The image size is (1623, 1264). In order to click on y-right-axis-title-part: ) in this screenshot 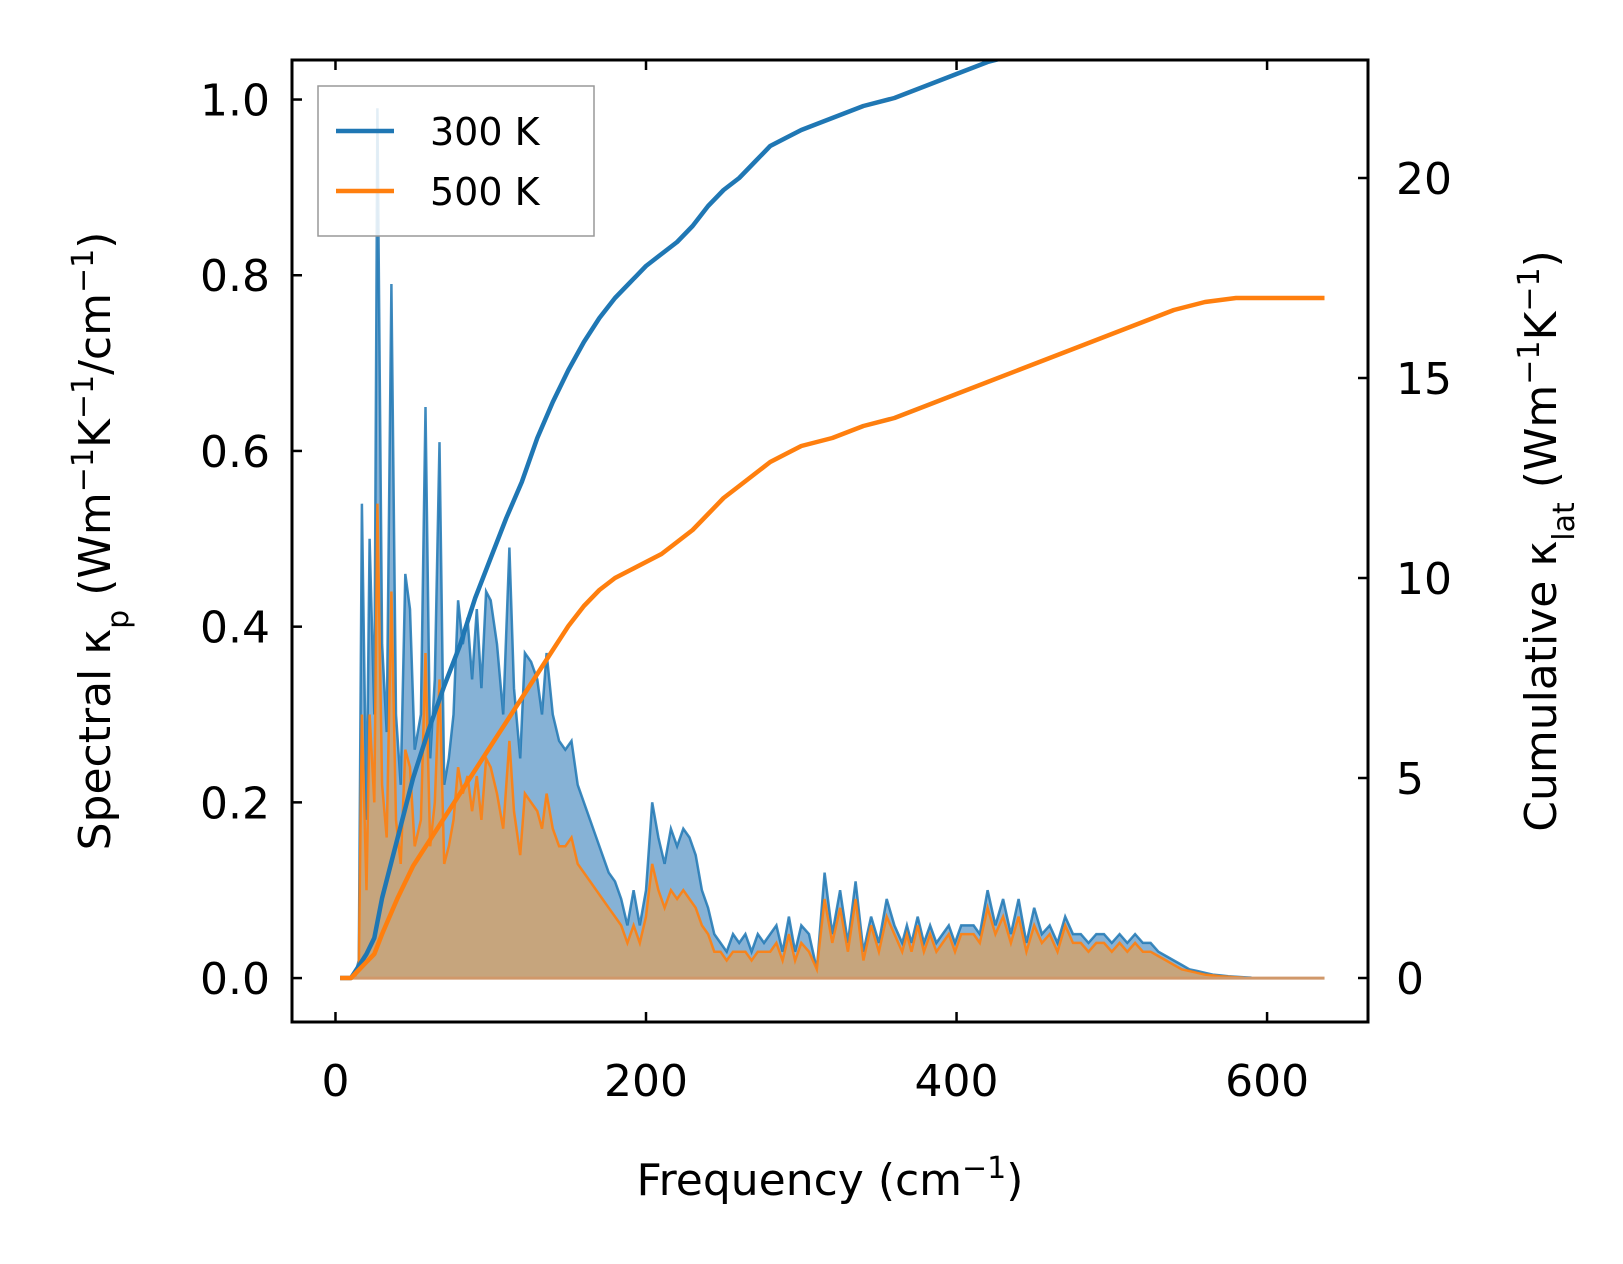, I will do `click(1541, 258)`.